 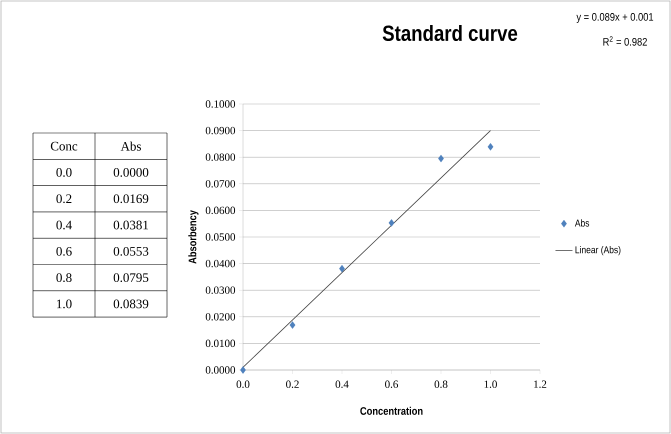 What do you see at coordinates (221, 264) in the screenshot?
I see `y-tick-label: 0.0400` at bounding box center [221, 264].